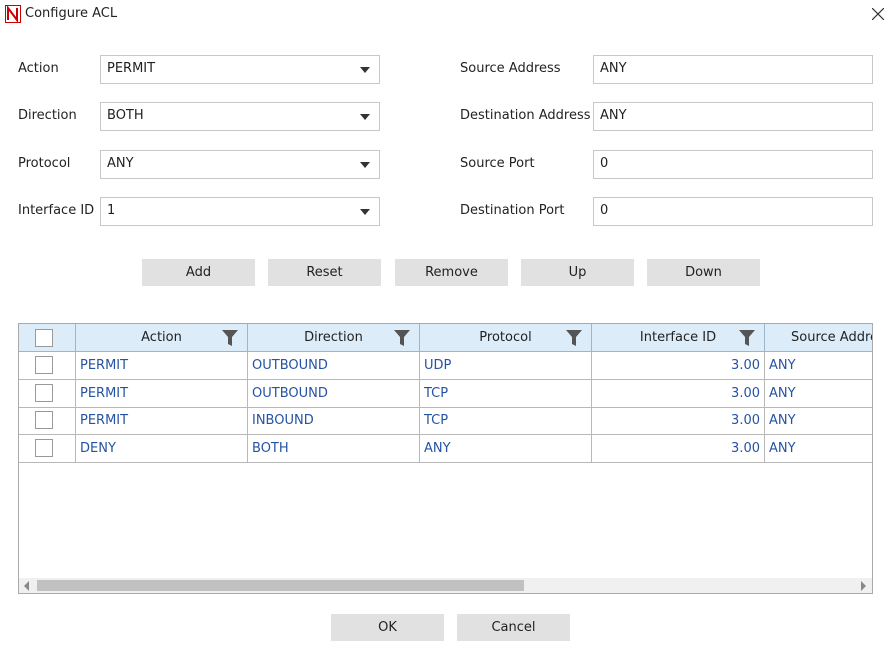 This screenshot has width=889, height=650. What do you see at coordinates (240, 164) in the screenshot?
I see `combo-box: ANY` at bounding box center [240, 164].